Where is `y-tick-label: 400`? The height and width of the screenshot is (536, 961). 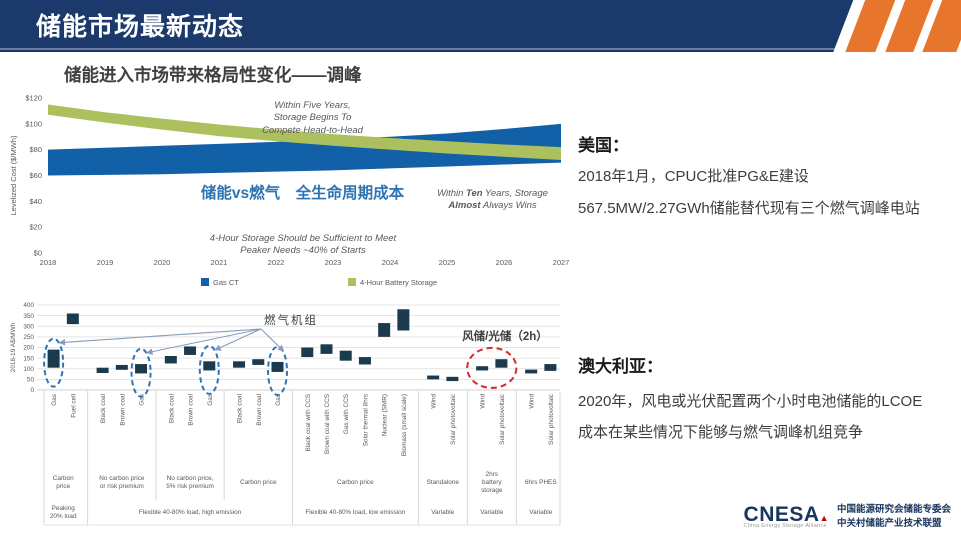 y-tick-label: 400 is located at coordinates (28, 305).